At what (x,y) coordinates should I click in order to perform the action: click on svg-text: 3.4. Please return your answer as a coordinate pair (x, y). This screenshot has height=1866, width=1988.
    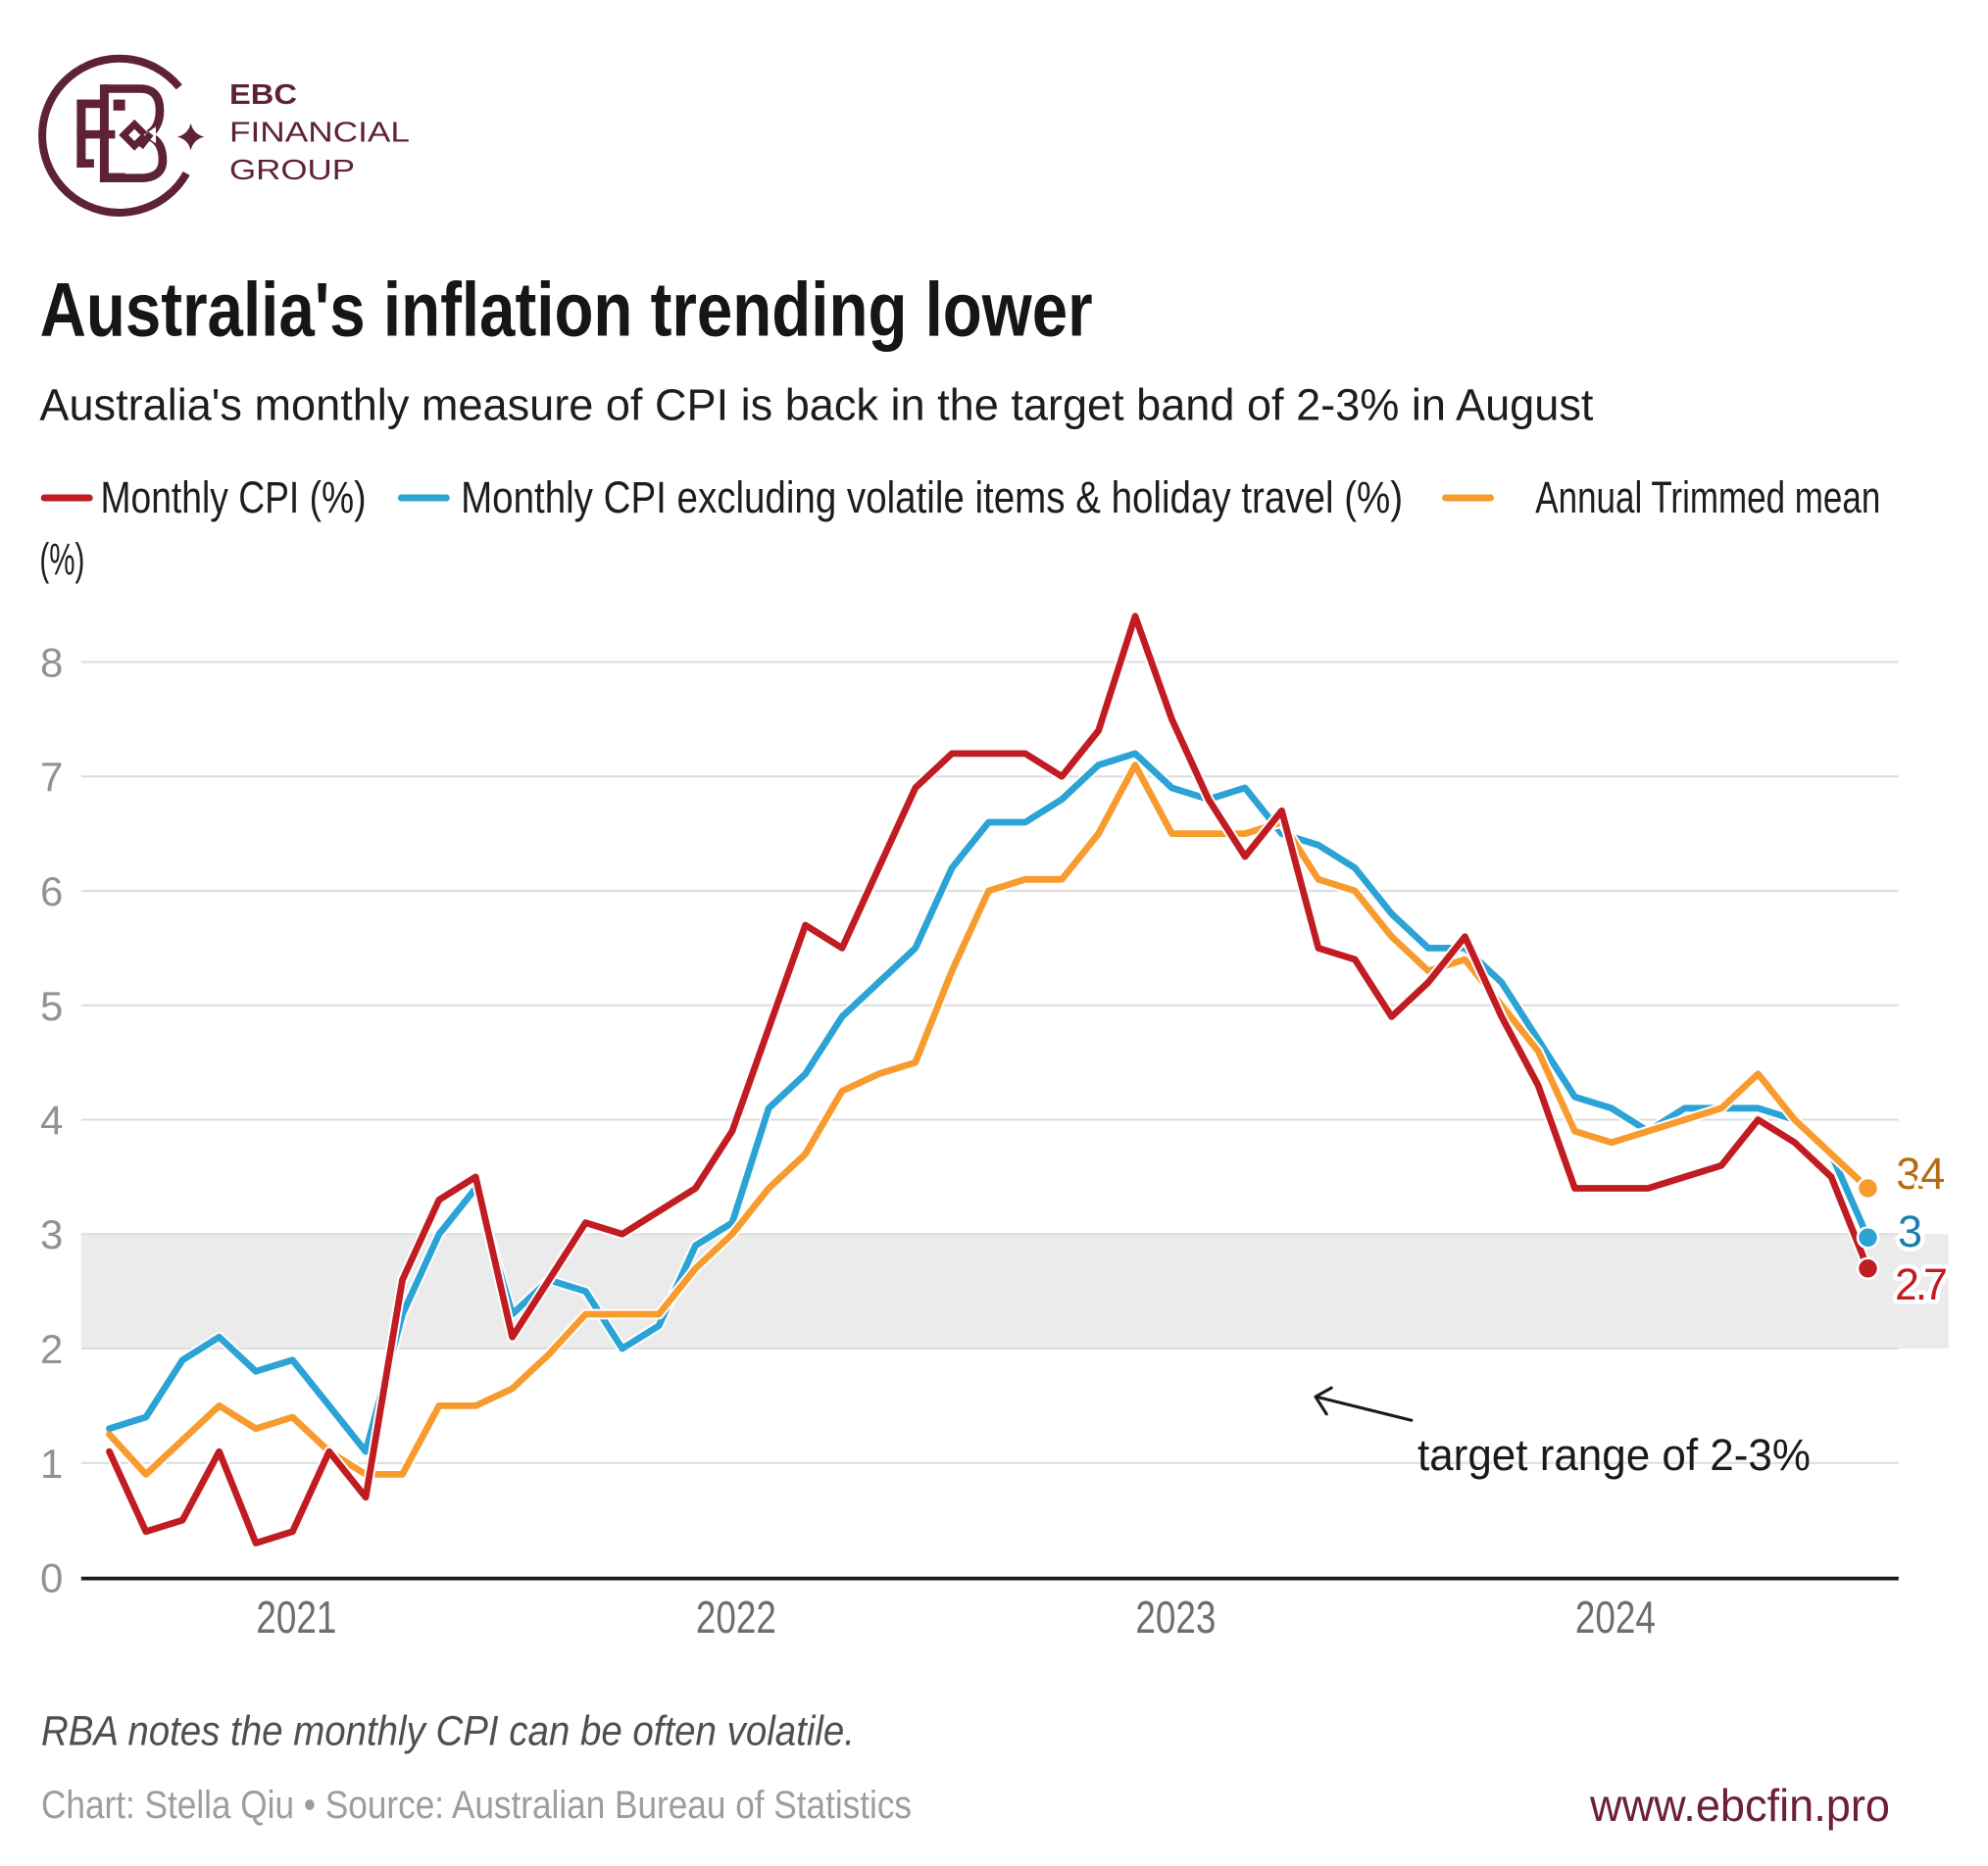
    Looking at the image, I should click on (1920, 1174).